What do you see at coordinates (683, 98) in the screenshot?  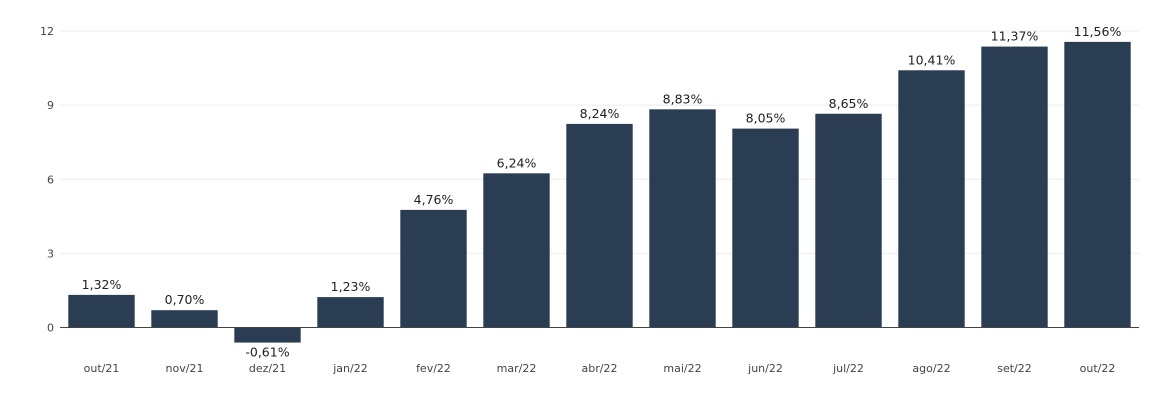 I see `data-label: 8,83%` at bounding box center [683, 98].